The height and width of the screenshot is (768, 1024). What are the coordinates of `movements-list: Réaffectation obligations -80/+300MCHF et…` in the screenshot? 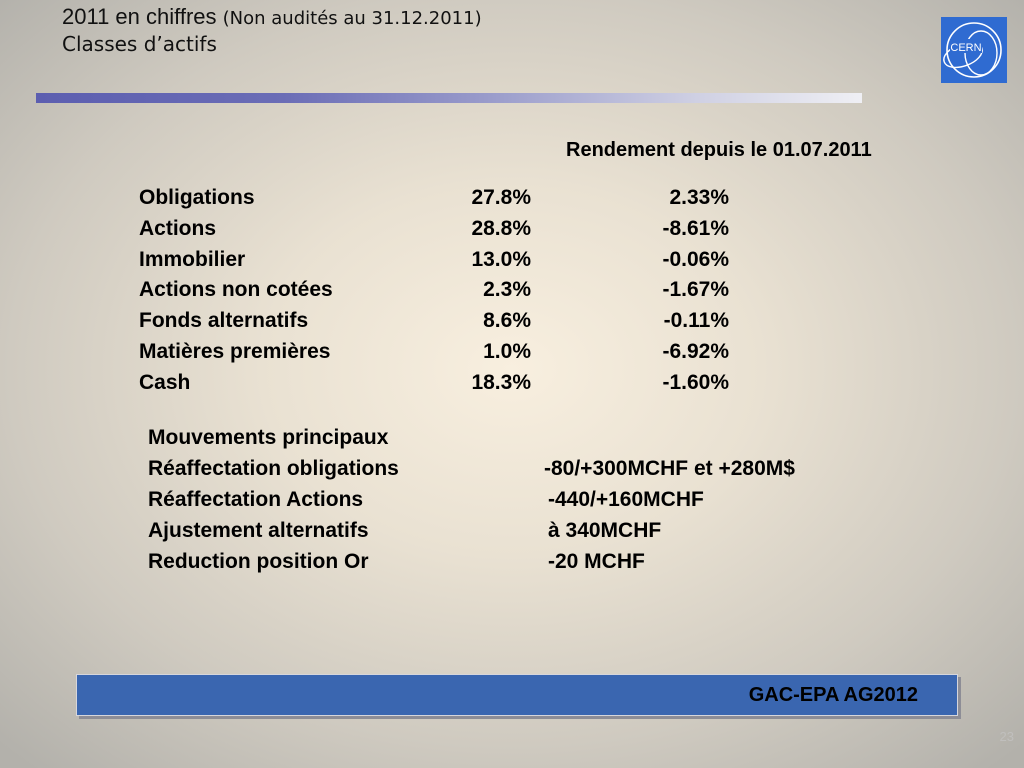 It's located at (508, 519).